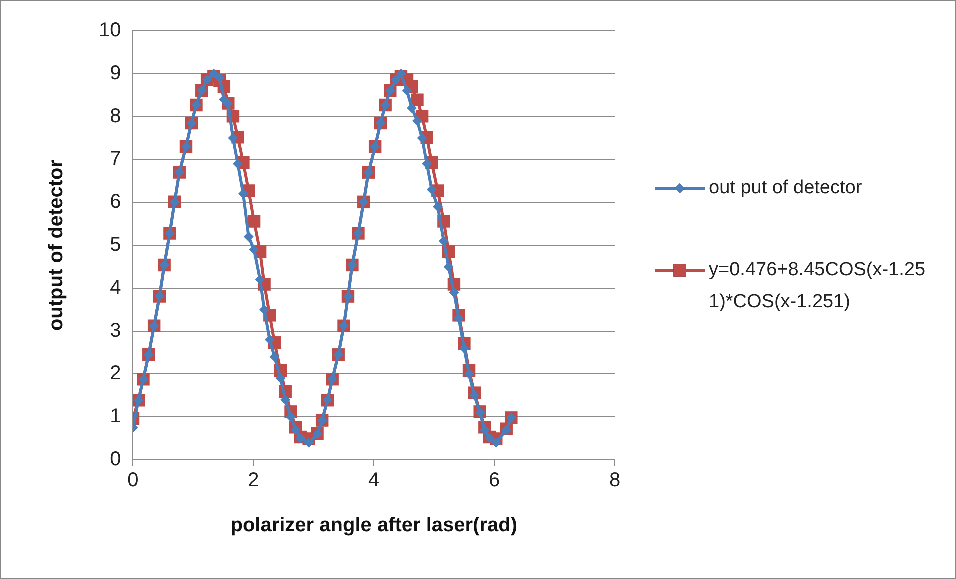  What do you see at coordinates (615, 481) in the screenshot?
I see `x-tick-label: 8` at bounding box center [615, 481].